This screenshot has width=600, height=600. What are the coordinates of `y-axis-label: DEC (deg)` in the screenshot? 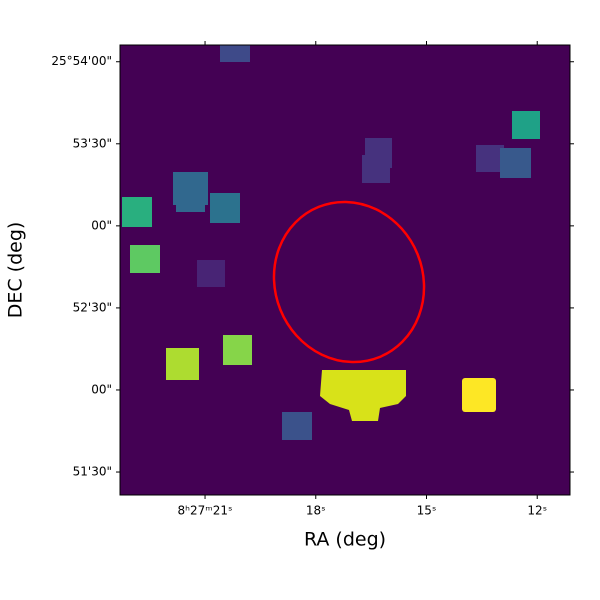 It's located at (16, 270).